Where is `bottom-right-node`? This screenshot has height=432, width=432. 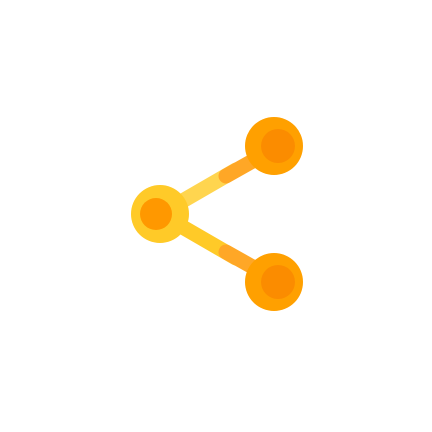 bottom-right-node is located at coordinates (274, 282).